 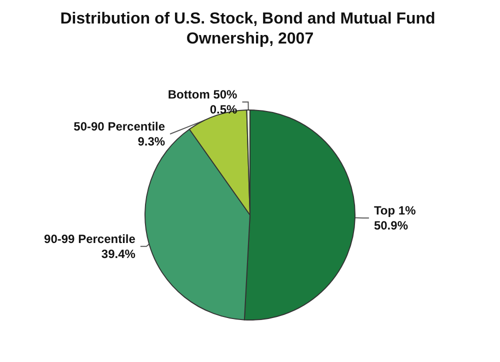 I want to click on chart-title: Distribution of U.S. Stock, Bond and Mutual Fund Ownership, 2007, so click(x=250, y=29).